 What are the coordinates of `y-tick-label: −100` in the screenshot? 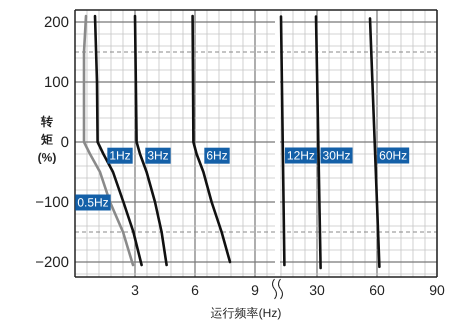 It's located at (52, 202).